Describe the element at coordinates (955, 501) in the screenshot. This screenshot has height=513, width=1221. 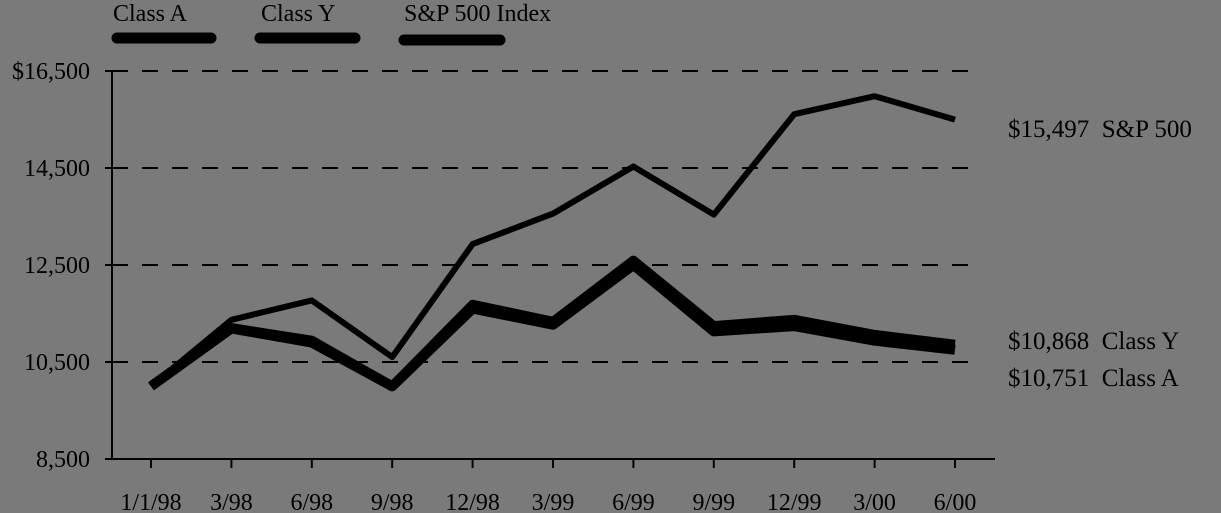
I see `x-tick-label: 6/00` at that location.